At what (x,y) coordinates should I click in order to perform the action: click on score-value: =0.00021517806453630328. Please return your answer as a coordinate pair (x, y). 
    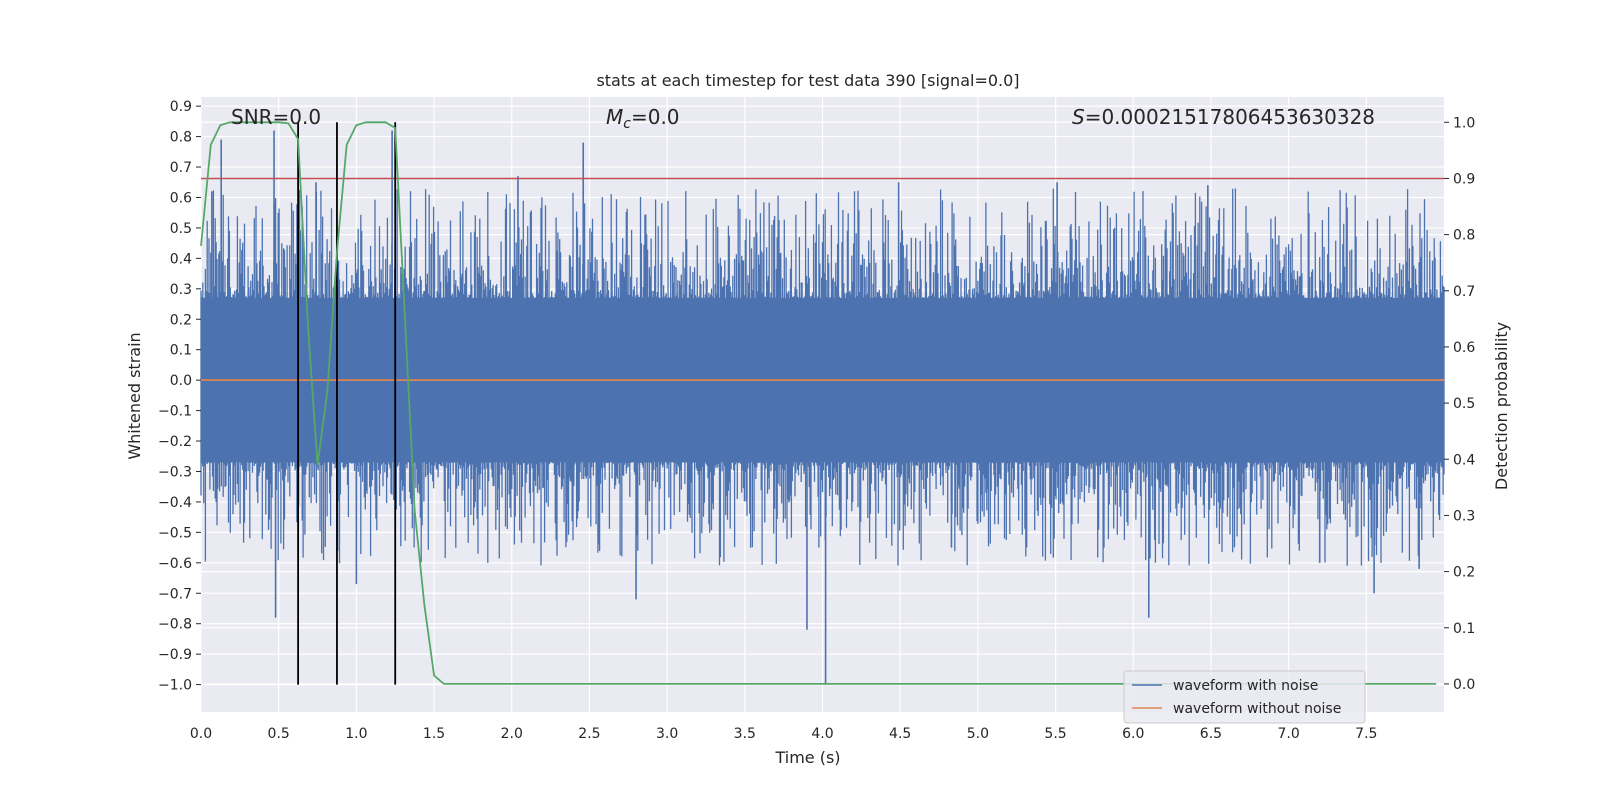
    Looking at the image, I should click on (1230, 117).